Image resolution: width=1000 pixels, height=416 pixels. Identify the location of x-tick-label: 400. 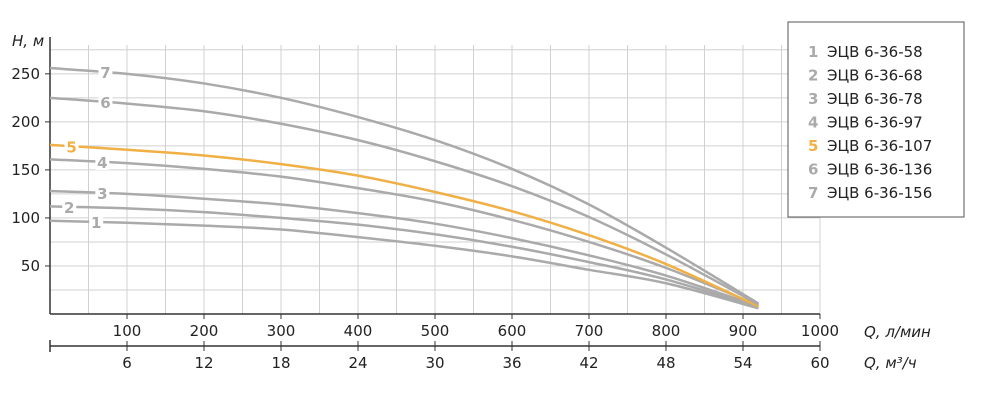
(358, 331).